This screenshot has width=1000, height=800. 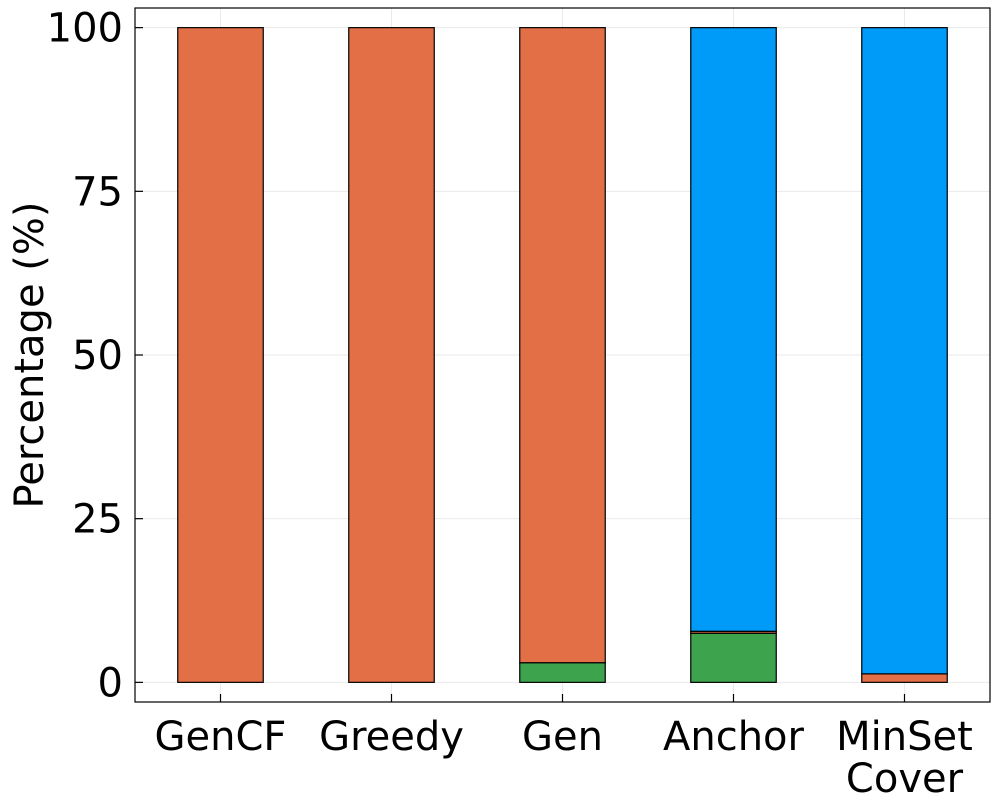 I want to click on y-tick-label-0: 0, so click(x=110, y=683).